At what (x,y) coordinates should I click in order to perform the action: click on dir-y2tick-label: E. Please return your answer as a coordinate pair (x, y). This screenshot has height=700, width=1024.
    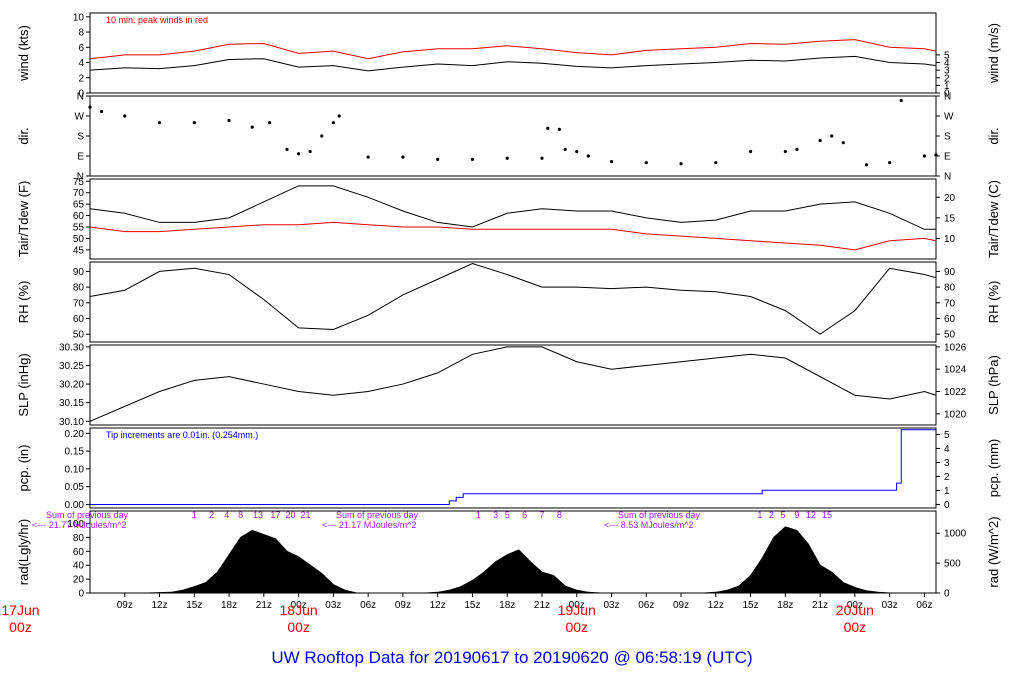
    Looking at the image, I should click on (947, 157).